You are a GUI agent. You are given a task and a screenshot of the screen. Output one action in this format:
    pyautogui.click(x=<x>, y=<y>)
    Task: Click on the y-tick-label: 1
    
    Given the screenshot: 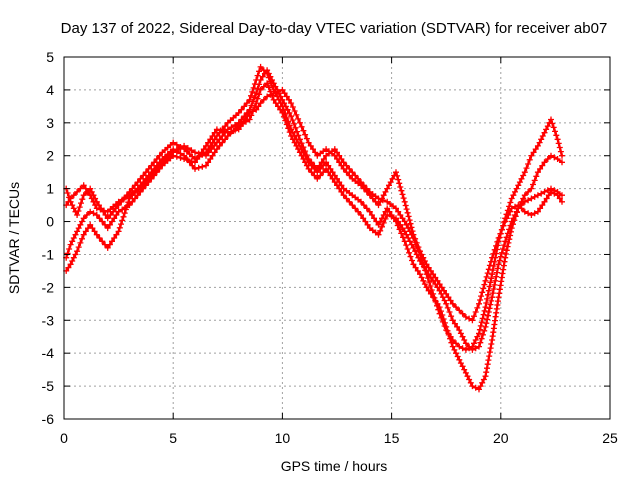 What is the action you would take?
    pyautogui.click(x=50, y=189)
    